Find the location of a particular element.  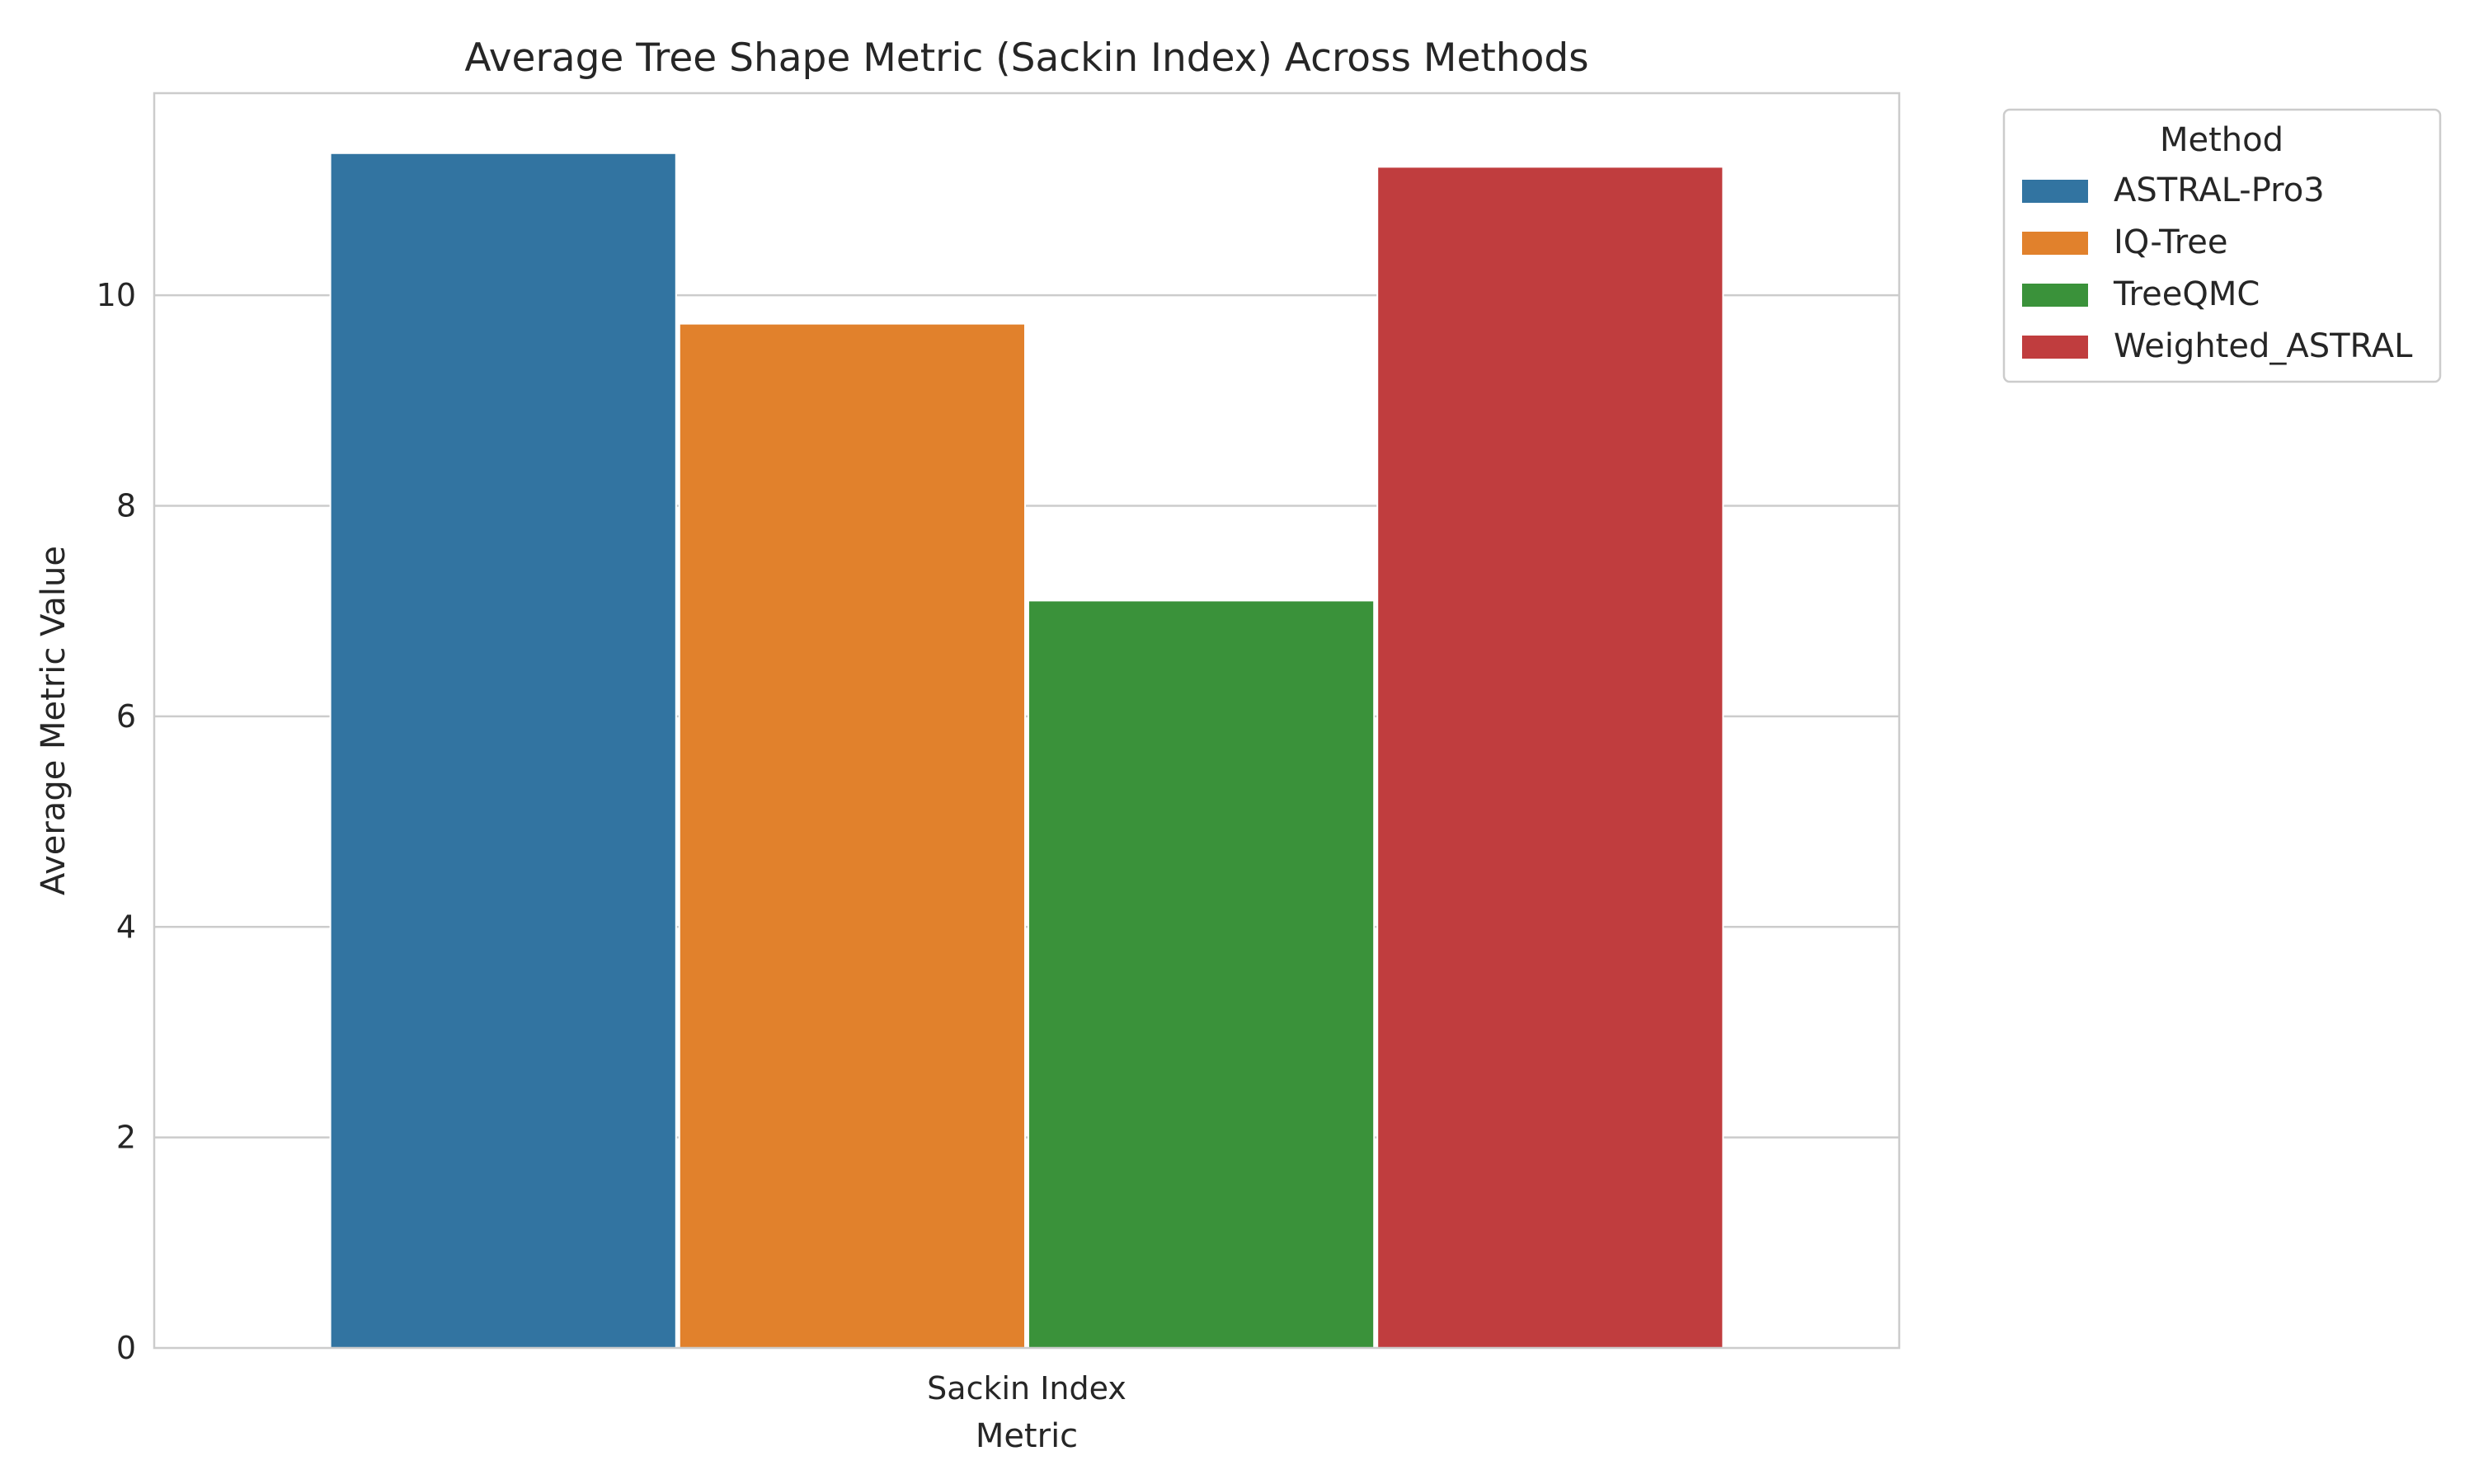

bar-iq-tree is located at coordinates (852, 836).